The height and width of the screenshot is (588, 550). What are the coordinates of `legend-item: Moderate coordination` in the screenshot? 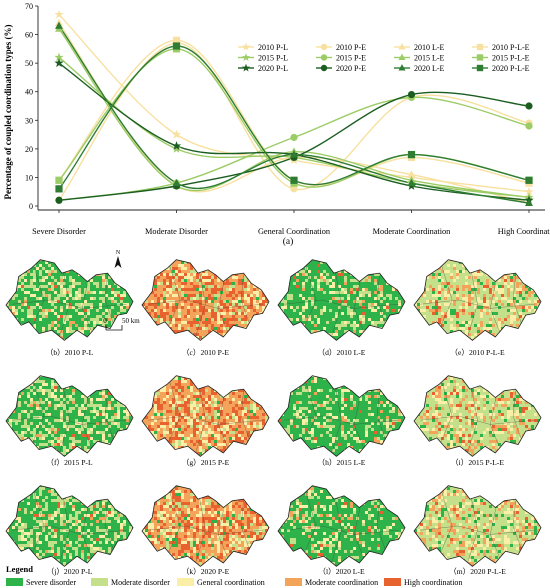 It's located at (331, 582).